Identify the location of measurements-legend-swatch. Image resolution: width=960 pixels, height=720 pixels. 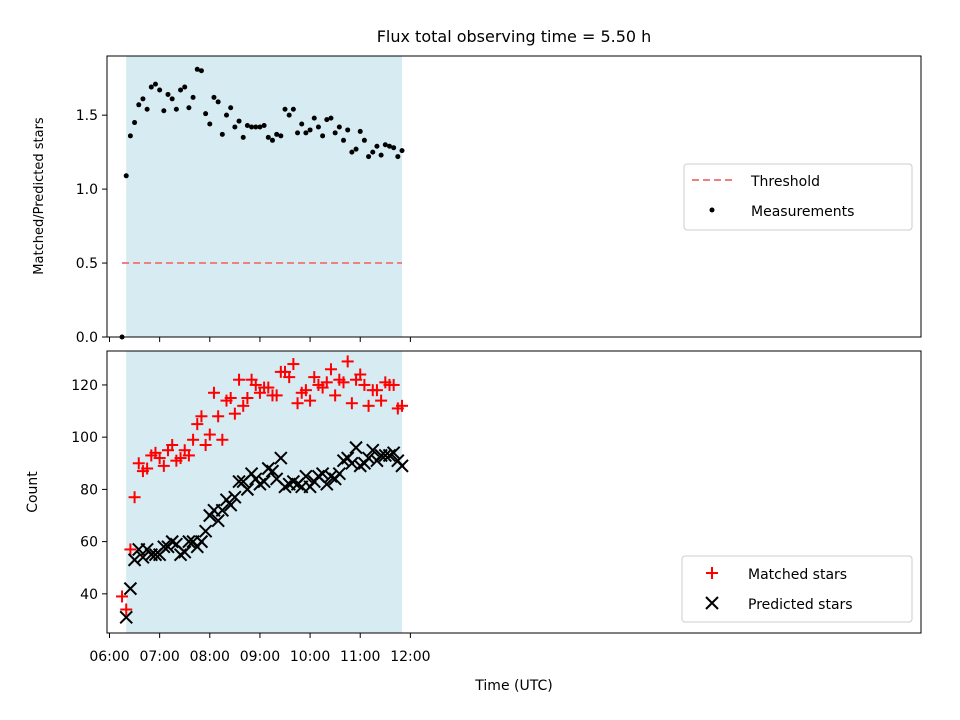
(712, 210).